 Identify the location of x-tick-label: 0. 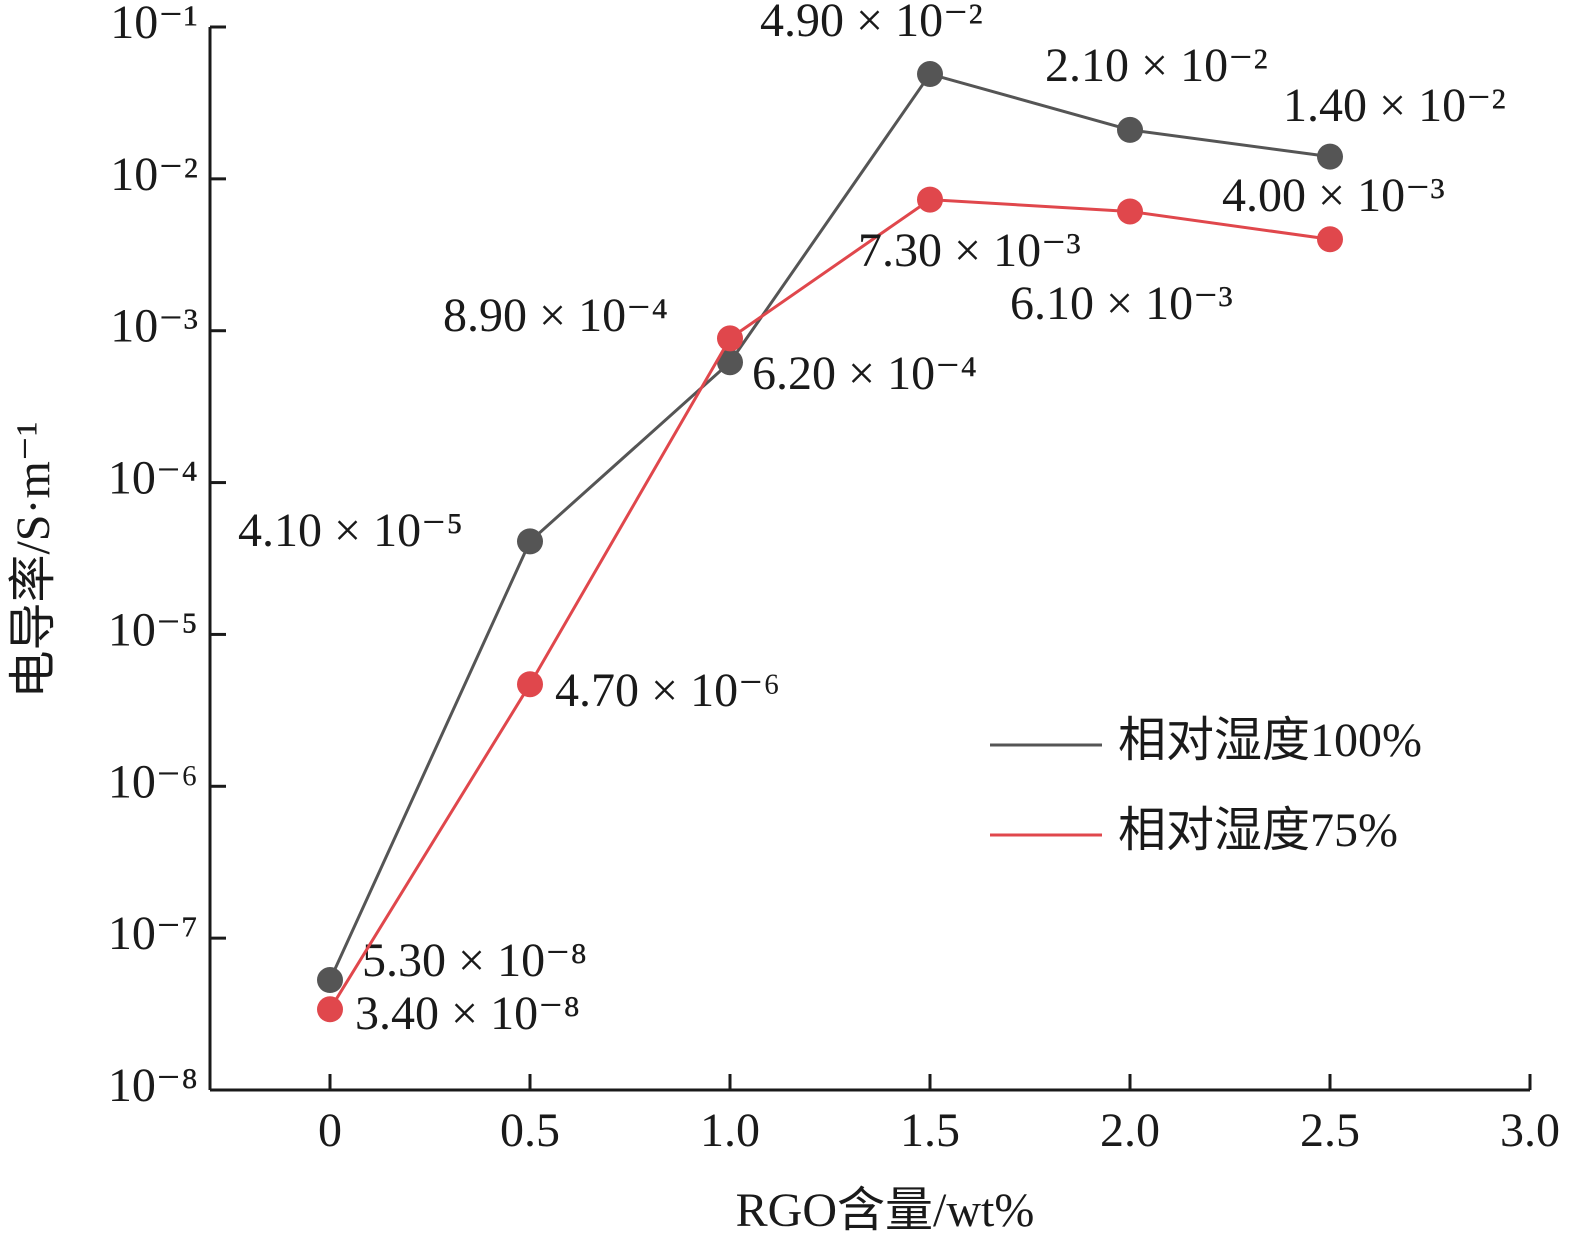
(330, 1130).